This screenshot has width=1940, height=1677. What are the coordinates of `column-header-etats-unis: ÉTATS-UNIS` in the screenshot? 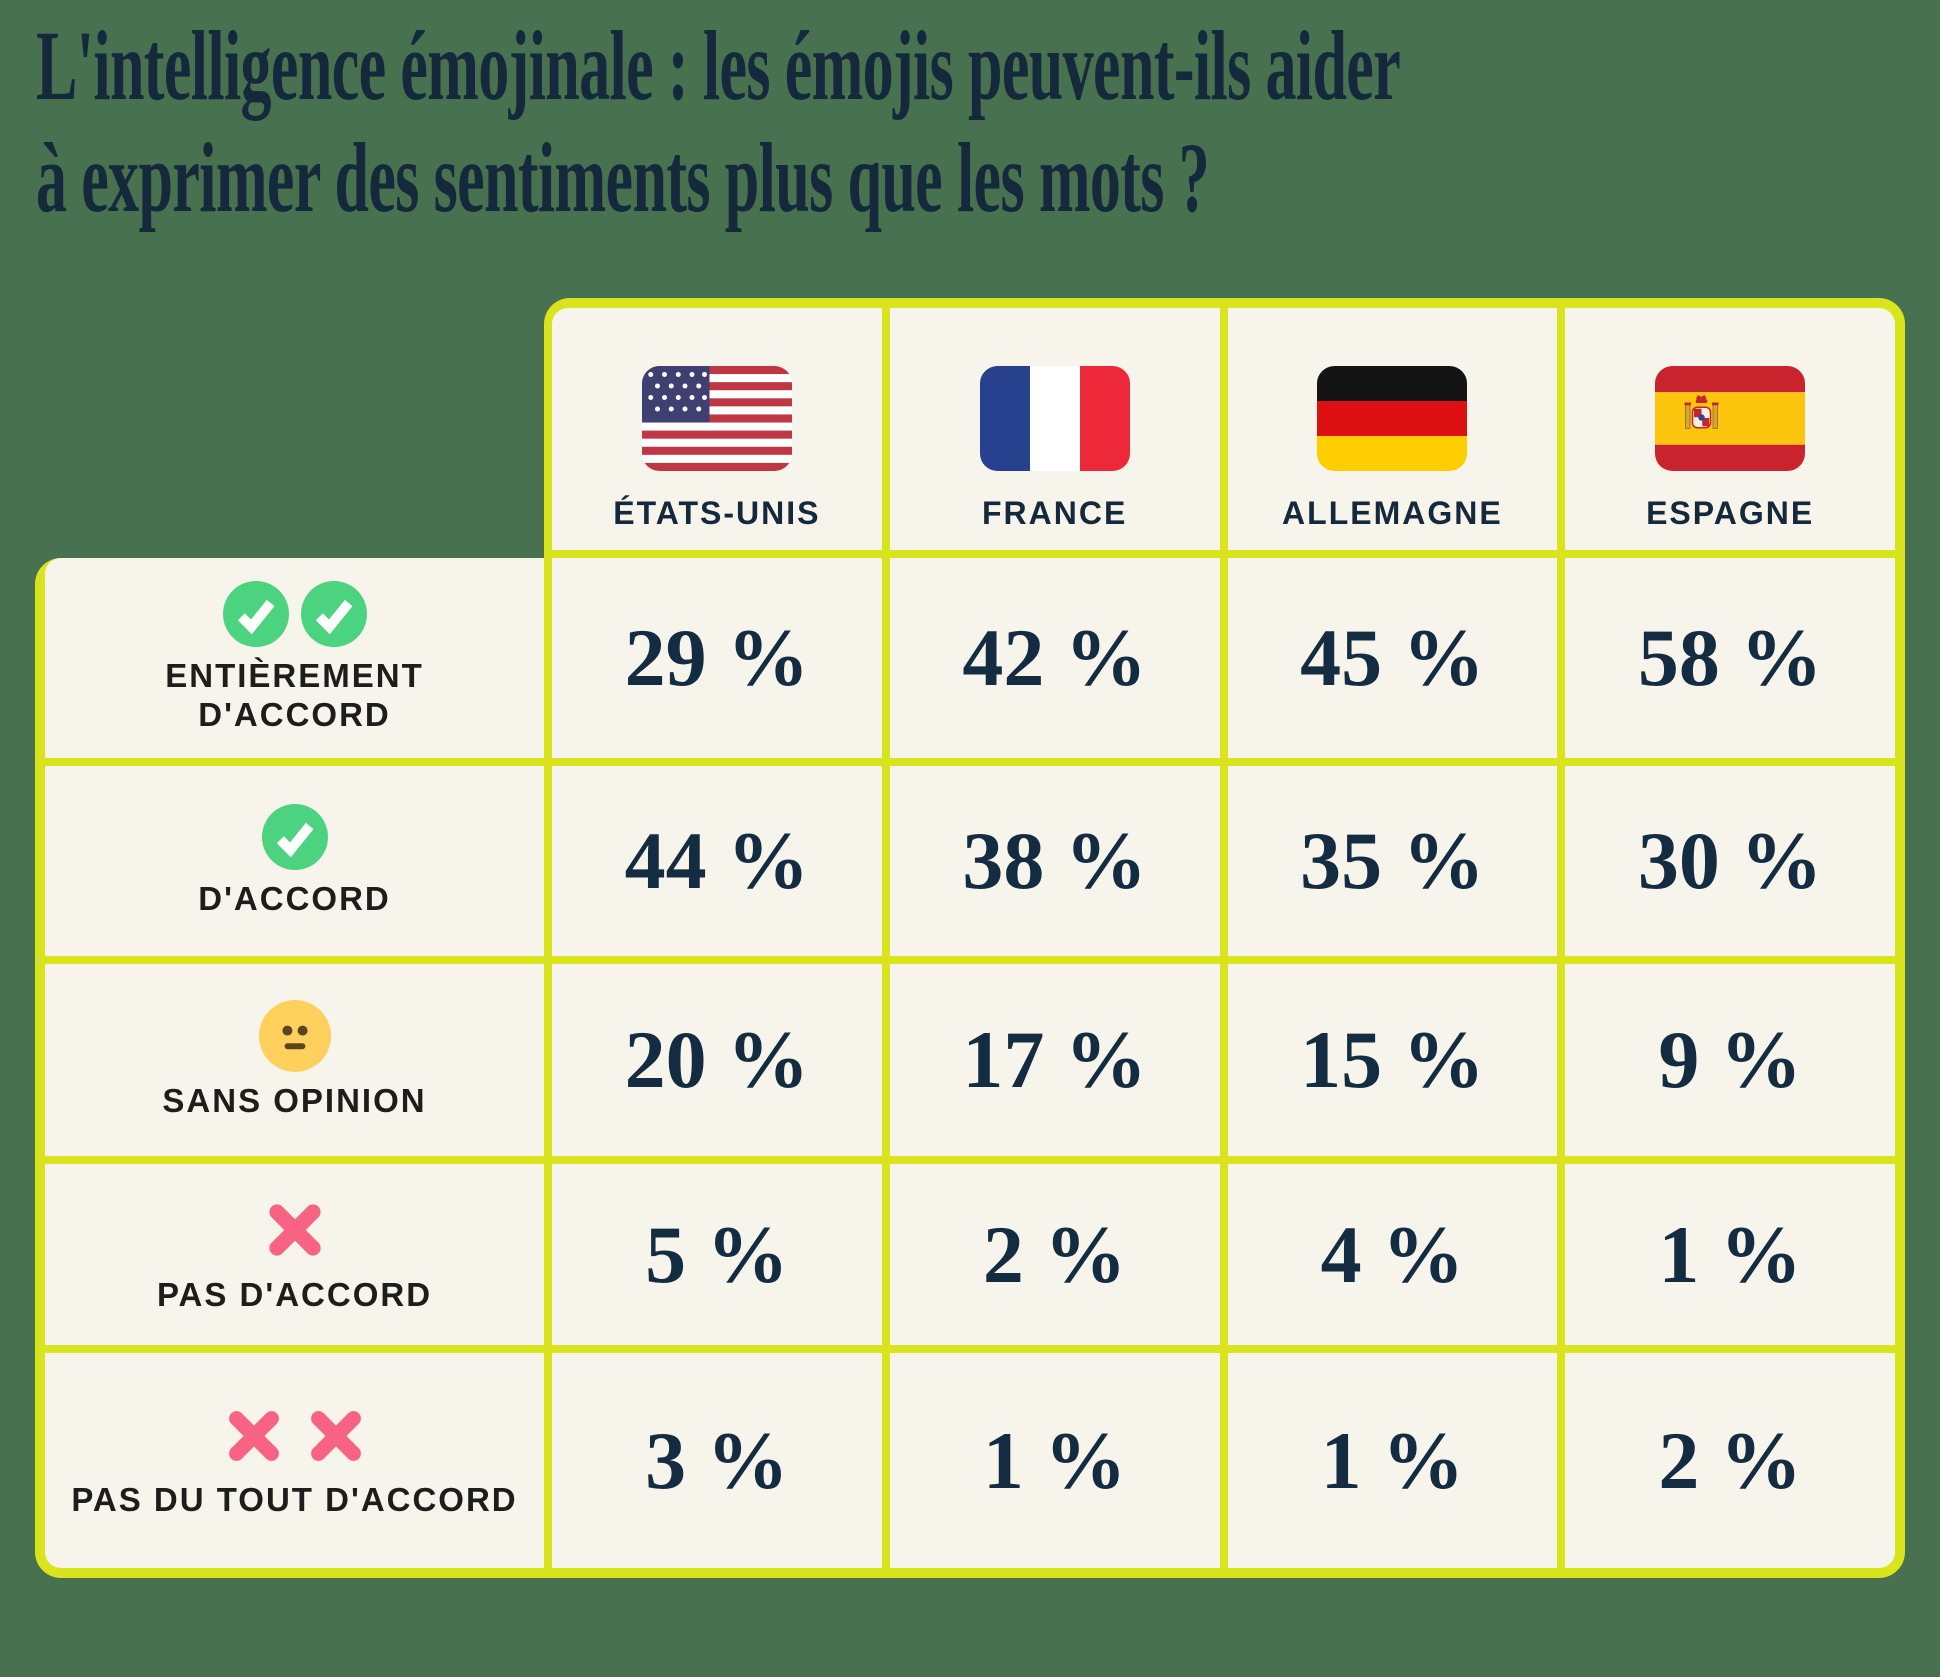 It's located at (717, 429).